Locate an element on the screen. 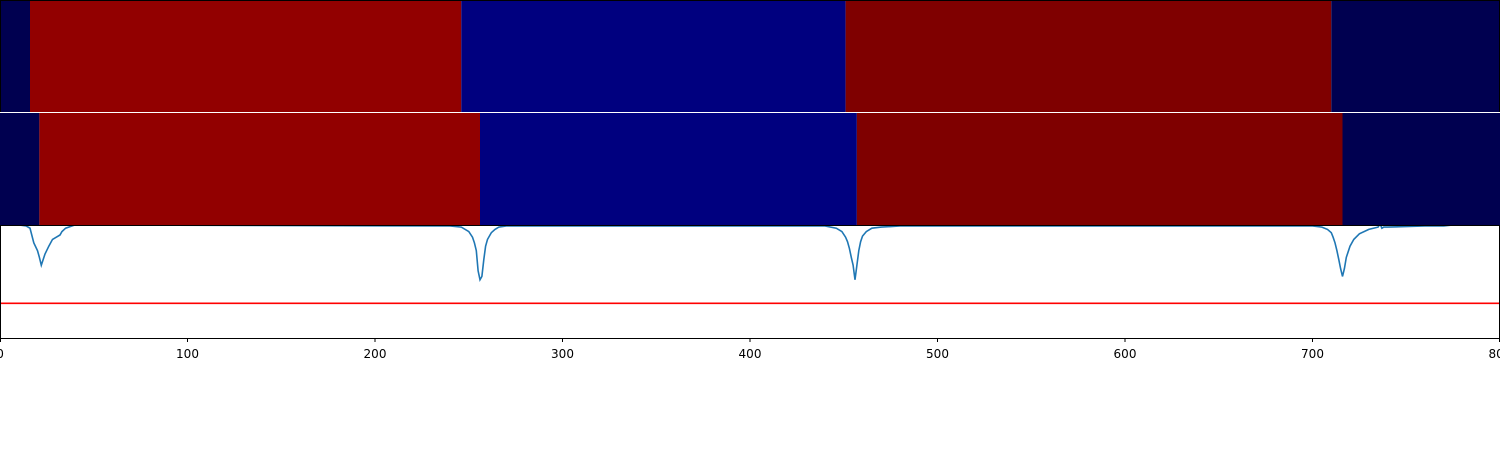 This screenshot has width=1500, height=450. x-tick-label: 600 is located at coordinates (1125, 354).